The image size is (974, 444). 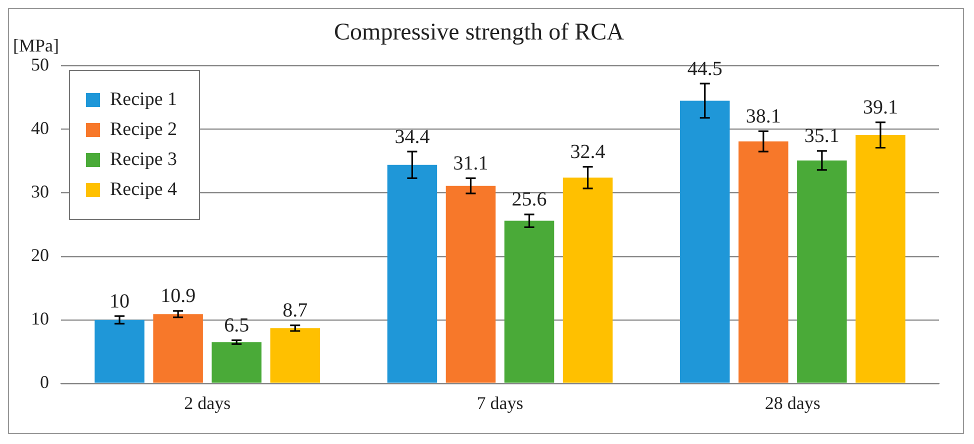 I want to click on data-label: 38.1, so click(x=763, y=116).